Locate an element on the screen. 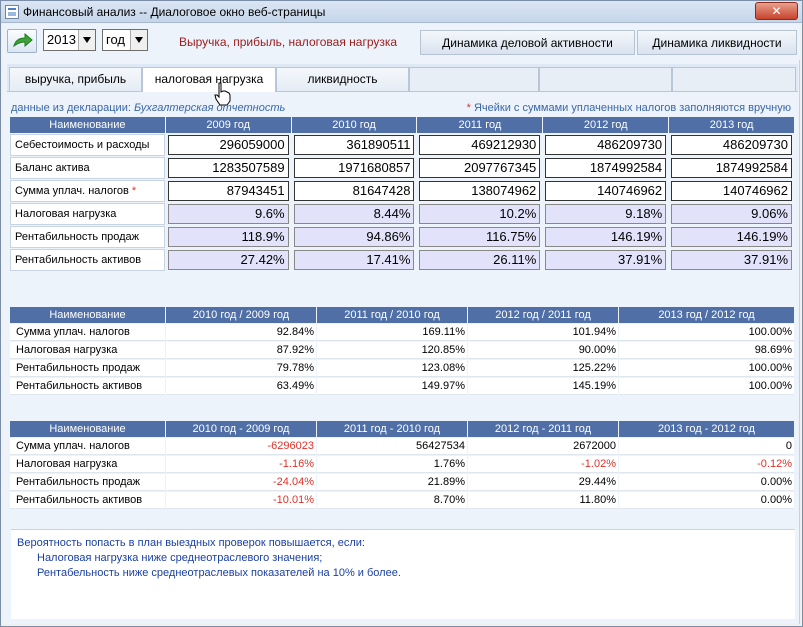  computed-value-field: 9.18% is located at coordinates (606, 214).